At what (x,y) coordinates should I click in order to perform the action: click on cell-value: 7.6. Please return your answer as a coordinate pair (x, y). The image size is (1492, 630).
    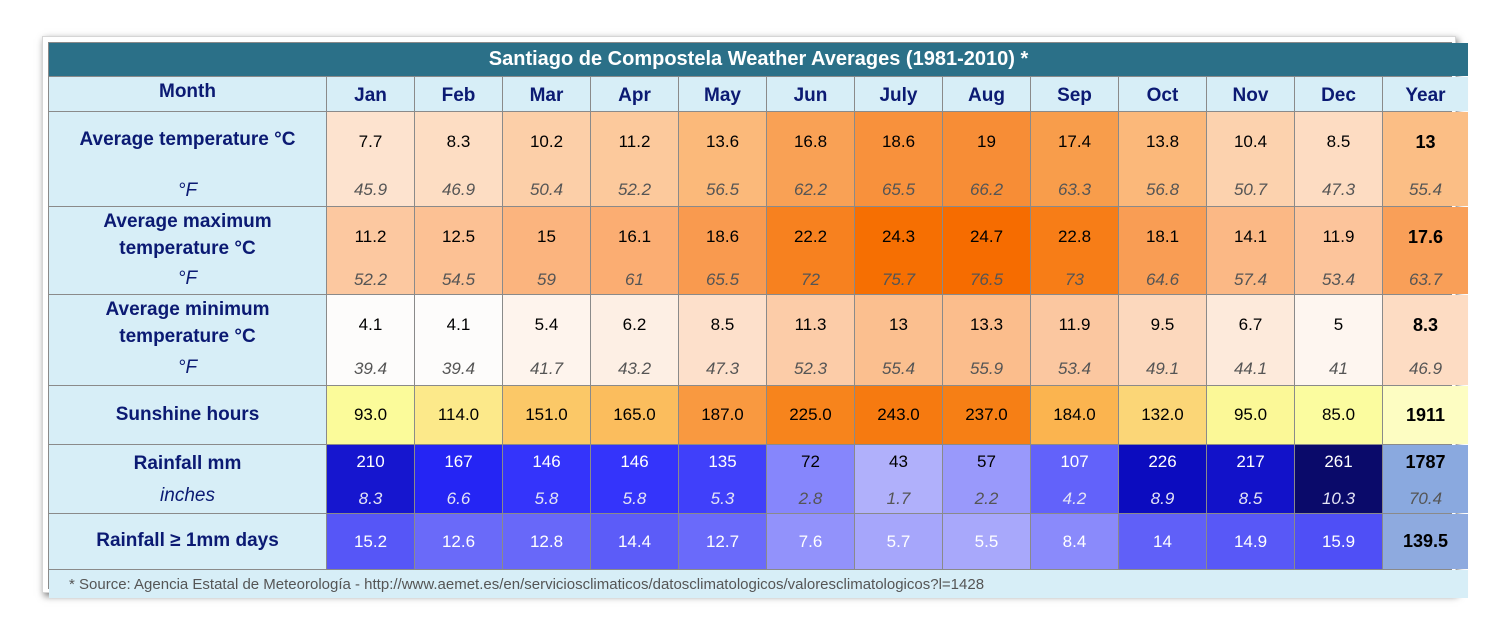
    Looking at the image, I should click on (810, 541).